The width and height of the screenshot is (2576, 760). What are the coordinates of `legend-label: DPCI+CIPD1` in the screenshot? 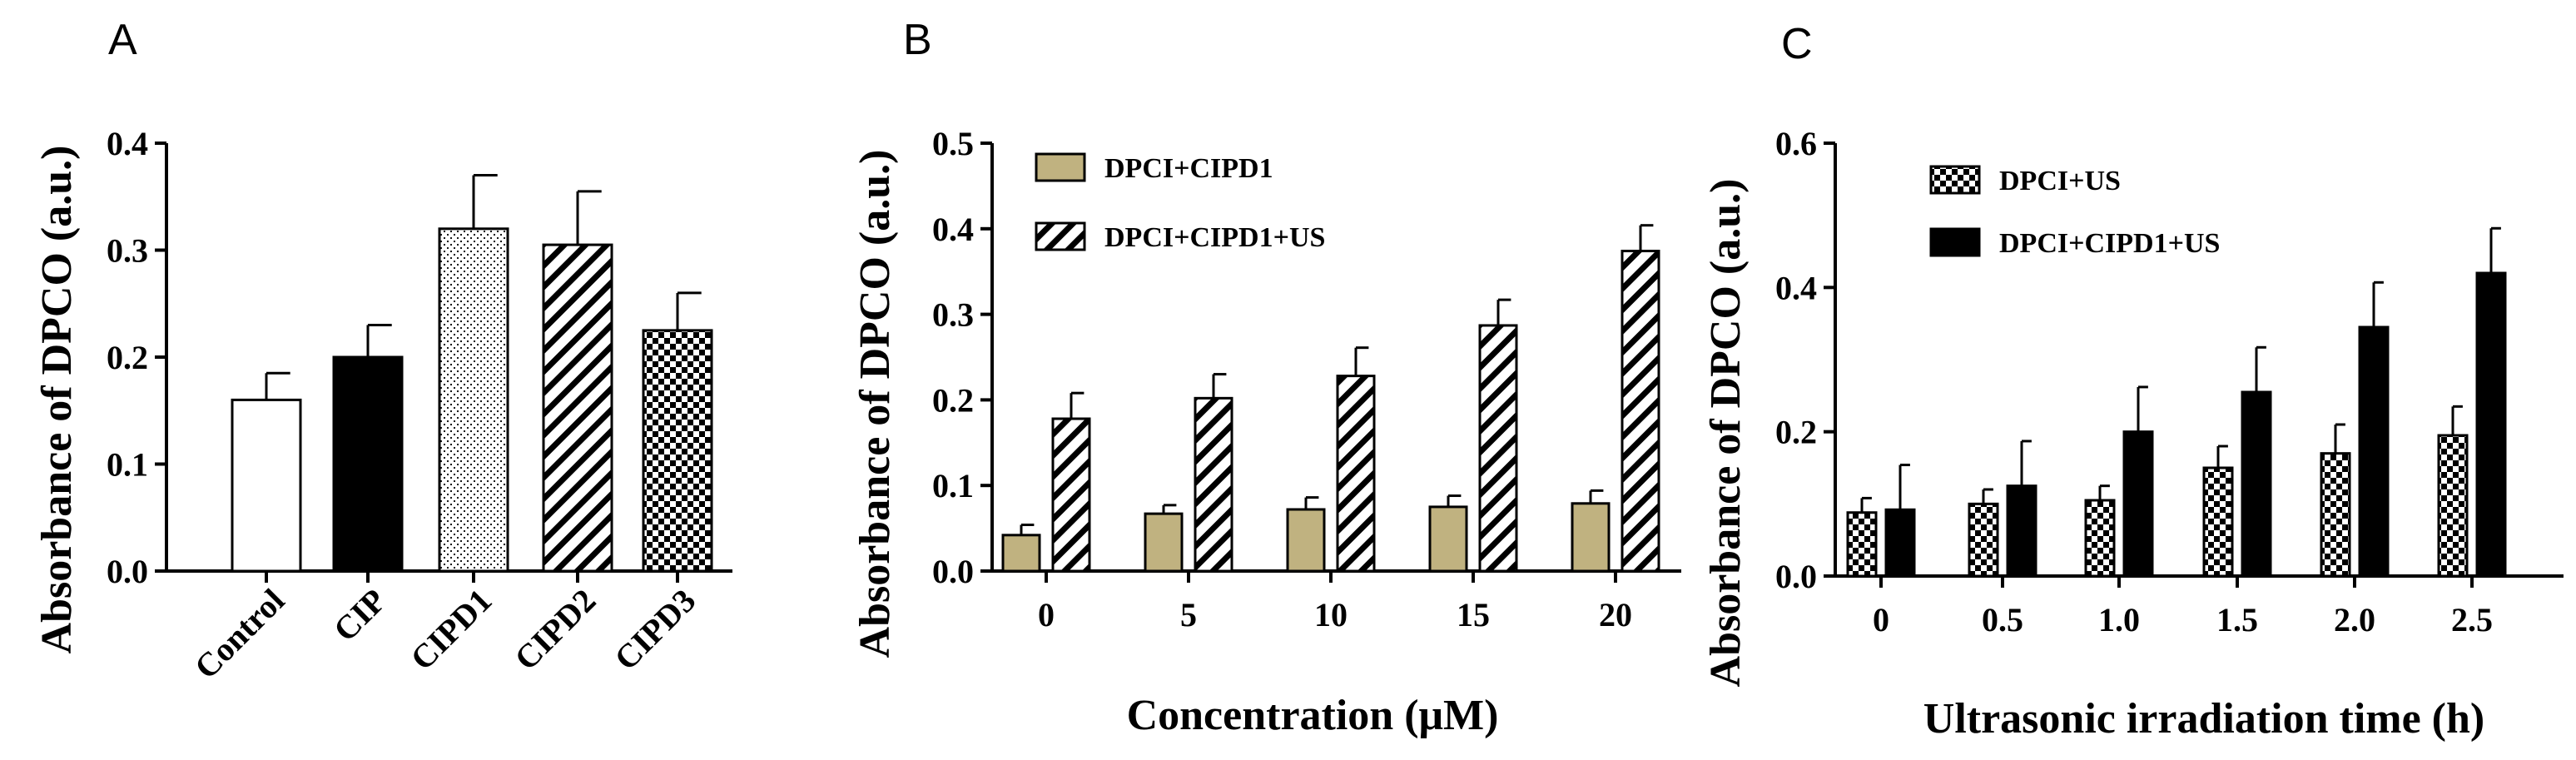 It's located at (1188, 168).